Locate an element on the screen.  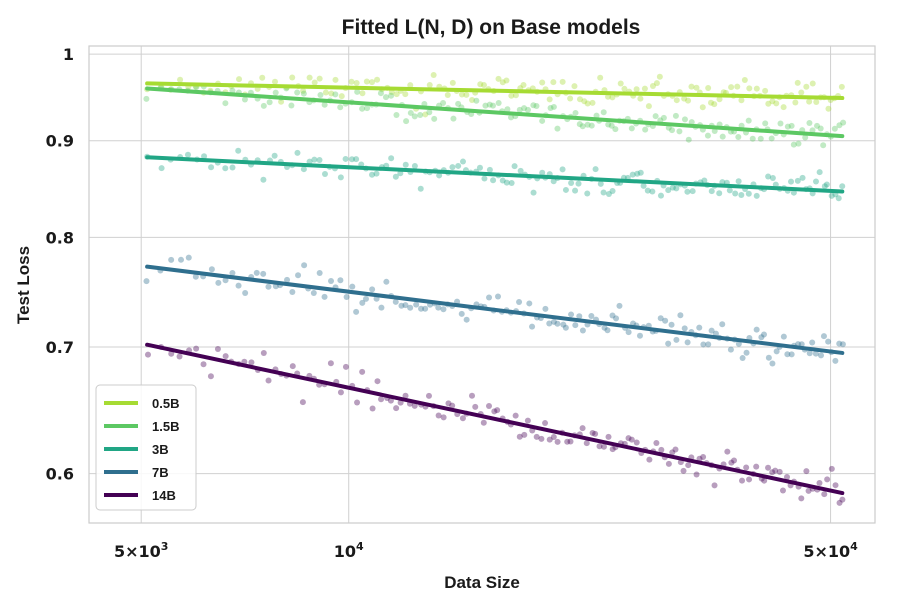
fit-line is located at coordinates (495, 112).